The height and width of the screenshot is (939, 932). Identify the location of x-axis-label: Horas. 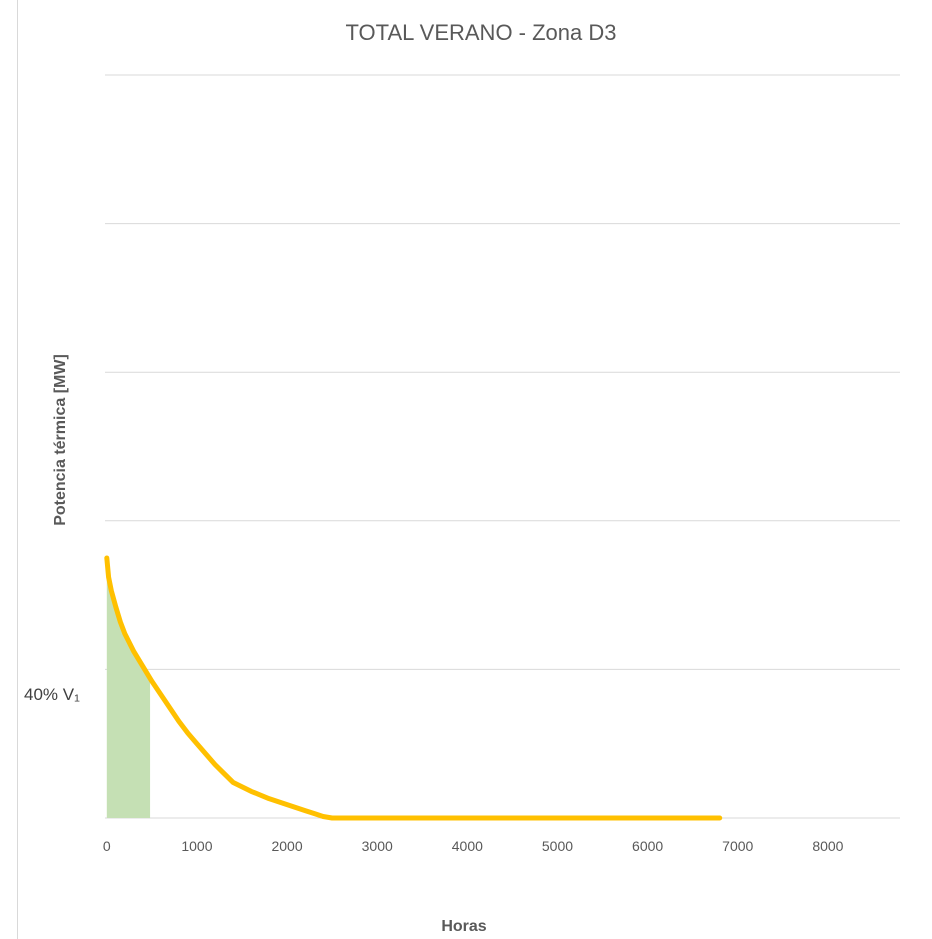
(463, 926).